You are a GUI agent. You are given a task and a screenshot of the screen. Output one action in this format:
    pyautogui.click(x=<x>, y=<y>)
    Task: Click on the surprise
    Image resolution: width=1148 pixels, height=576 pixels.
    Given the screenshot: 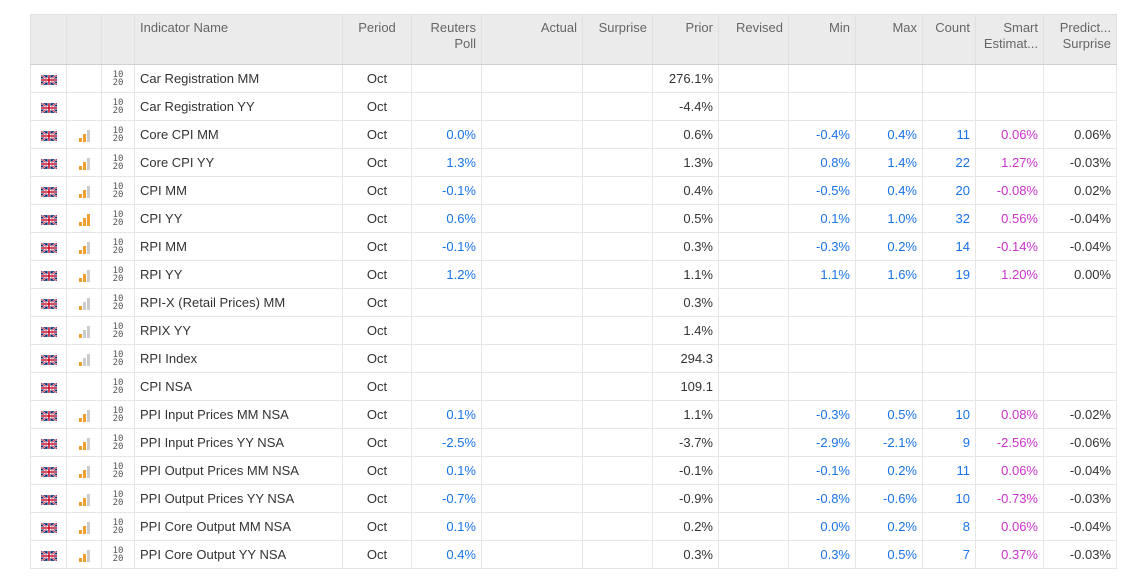 What is the action you would take?
    pyautogui.click(x=617, y=498)
    